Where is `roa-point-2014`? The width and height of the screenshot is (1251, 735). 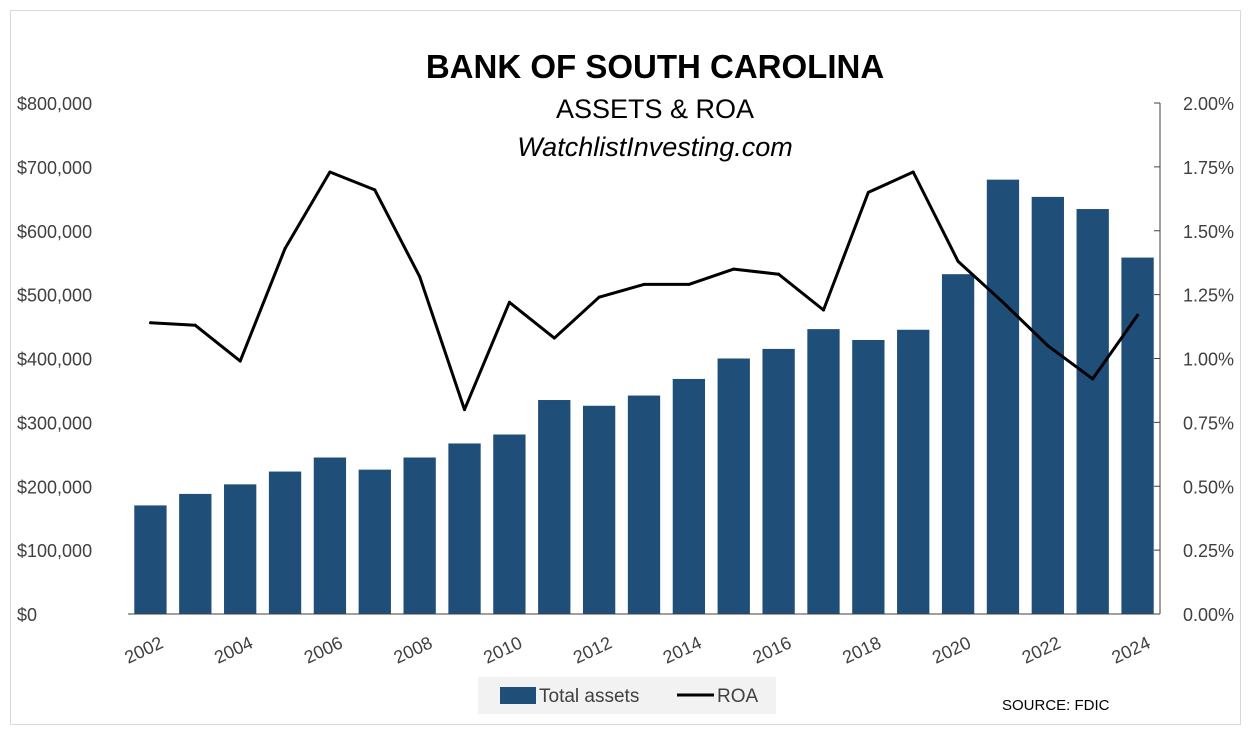
roa-point-2014 is located at coordinates (689, 284).